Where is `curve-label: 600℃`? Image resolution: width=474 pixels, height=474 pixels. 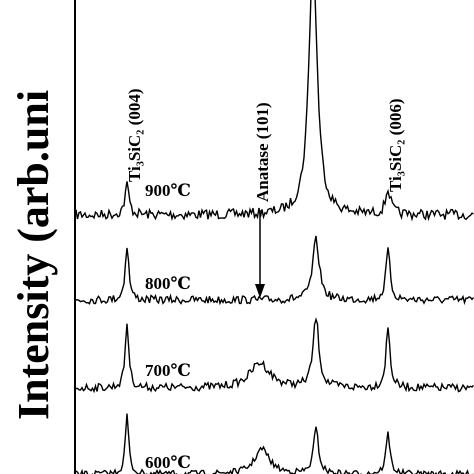
curve-label: 600℃ is located at coordinates (168, 462).